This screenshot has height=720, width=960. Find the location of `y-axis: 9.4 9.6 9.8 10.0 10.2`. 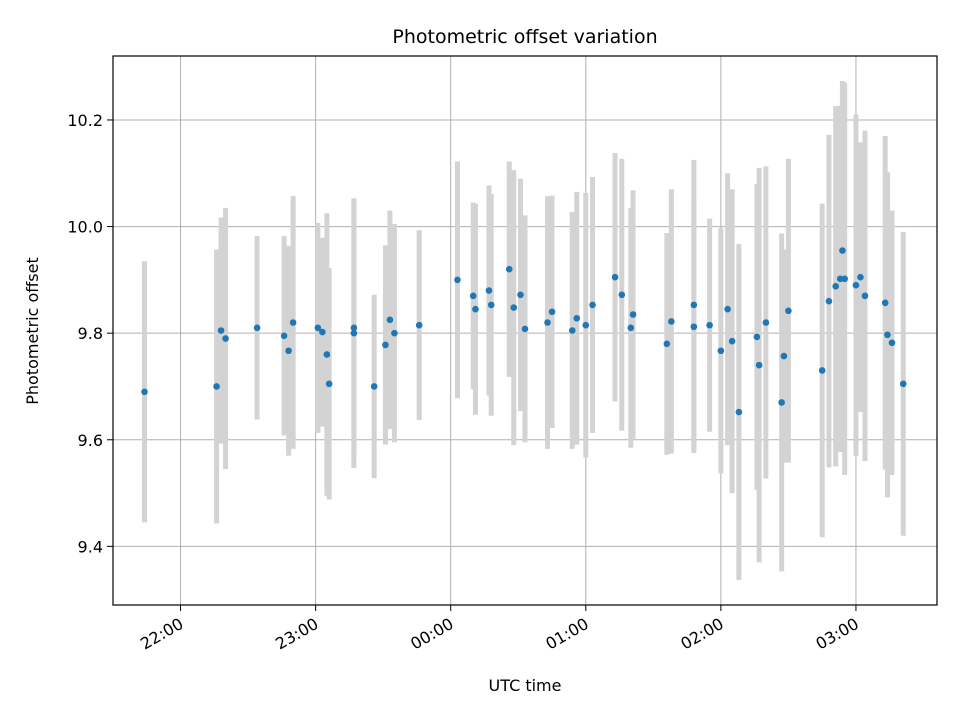

y-axis: 9.4 9.6 9.8 10.0 10.2 is located at coordinates (90, 333).